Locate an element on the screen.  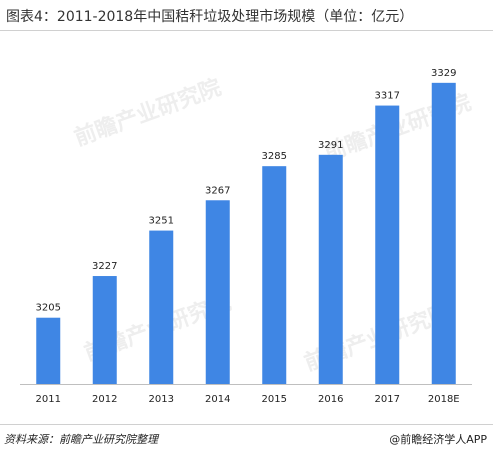
x-tick-label: 2012 is located at coordinates (104, 399).